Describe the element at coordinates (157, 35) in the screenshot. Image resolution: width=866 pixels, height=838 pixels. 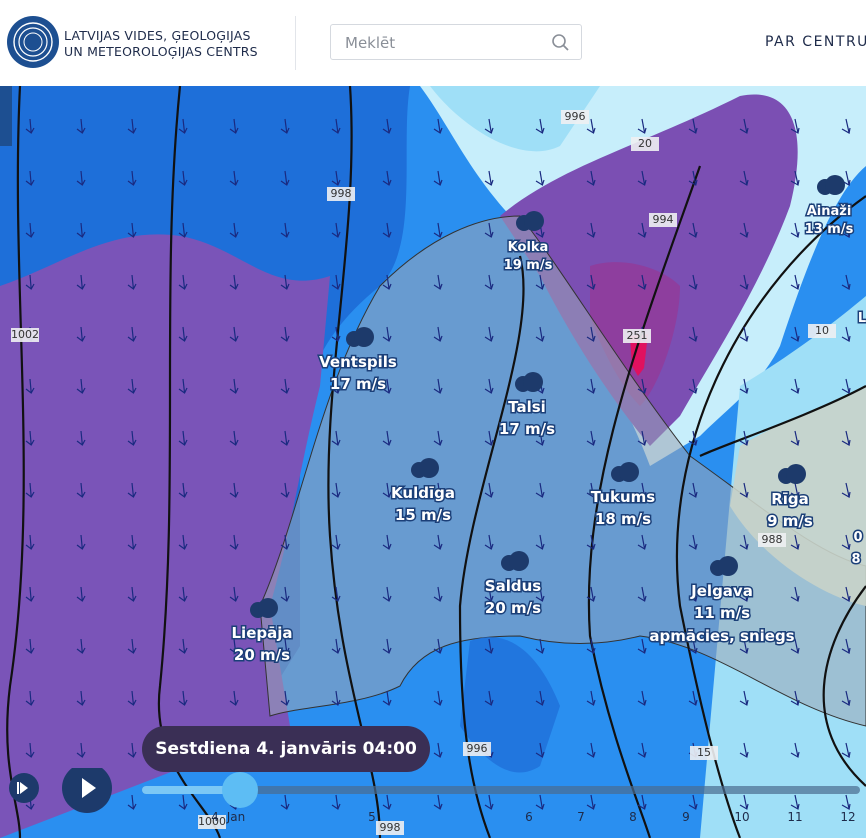
I see `logo-text: LATVIJAS VIDES, ĢEOLOĢIJAS` at that location.